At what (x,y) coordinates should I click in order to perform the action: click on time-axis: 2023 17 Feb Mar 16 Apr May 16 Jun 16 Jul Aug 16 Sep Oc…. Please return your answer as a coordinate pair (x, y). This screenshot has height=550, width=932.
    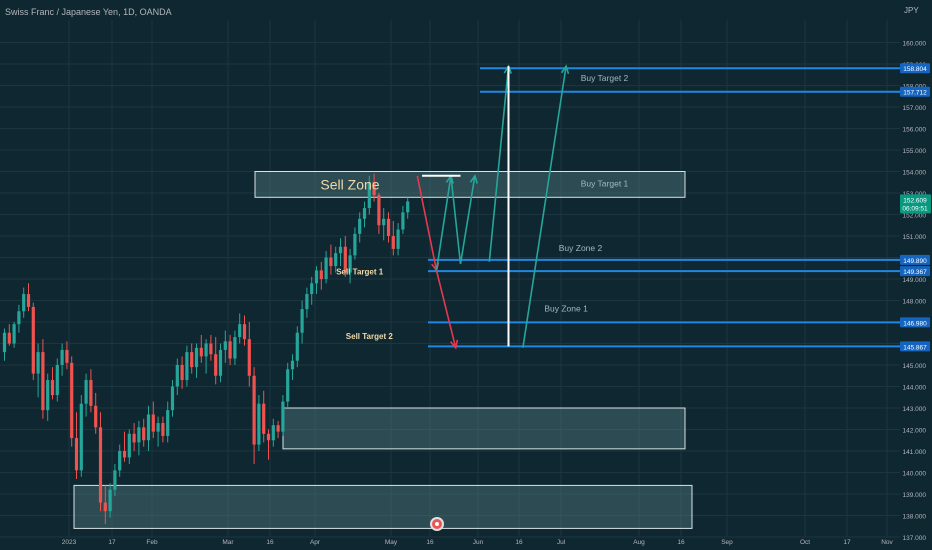
    Looking at the image, I should click on (478, 542).